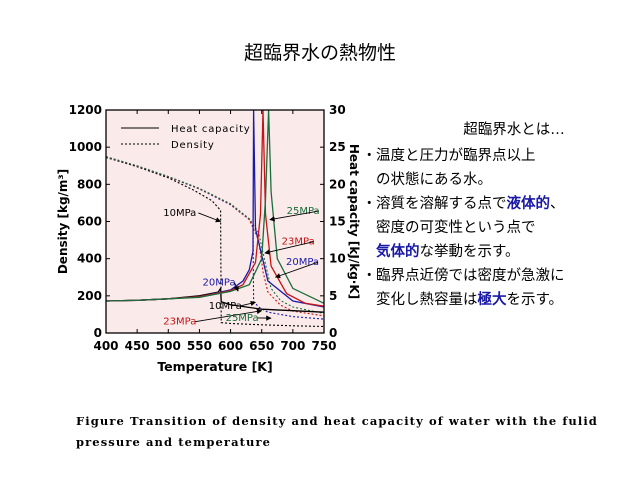 The image size is (640, 480). Describe the element at coordinates (211, 129) in the screenshot. I see `legend-label: Heat capacity` at that location.